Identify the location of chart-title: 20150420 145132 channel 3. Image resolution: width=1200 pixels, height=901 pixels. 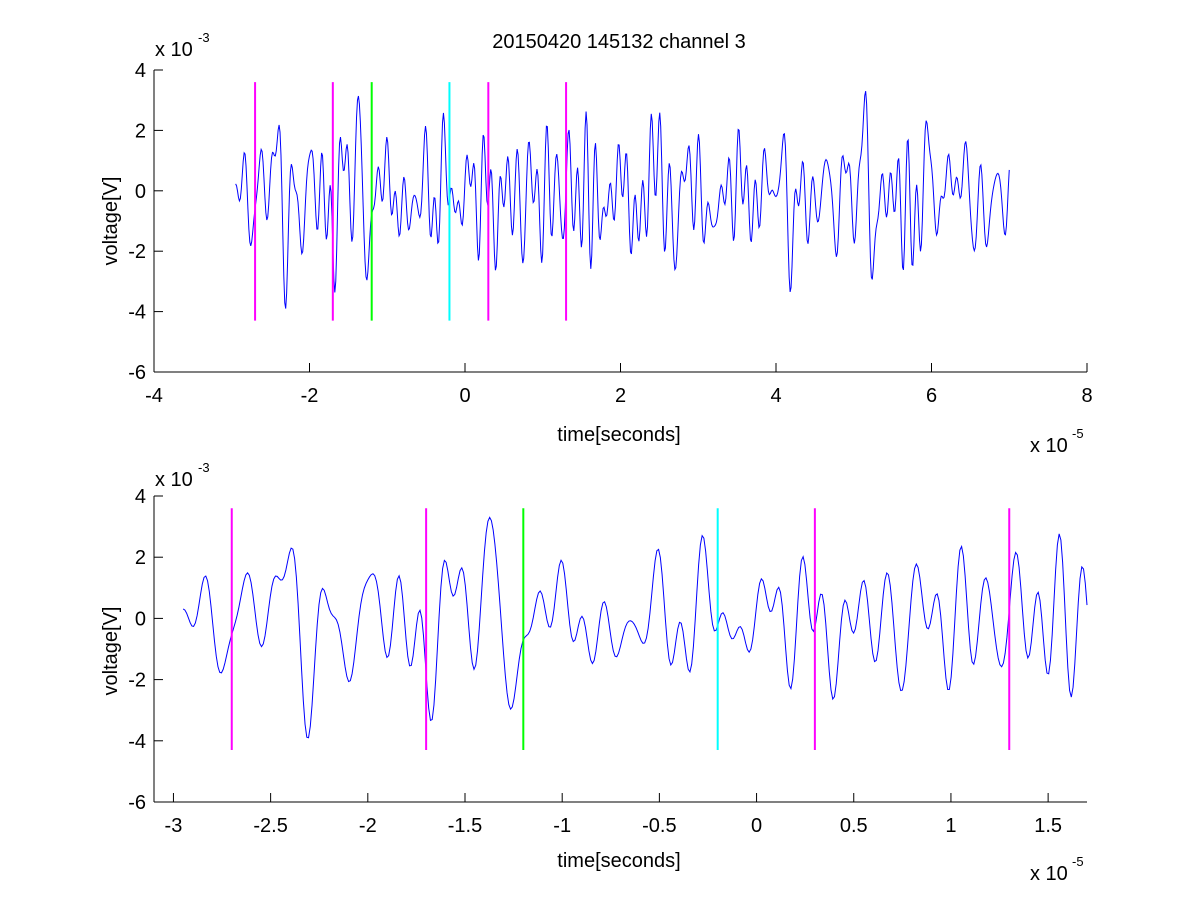
(619, 42).